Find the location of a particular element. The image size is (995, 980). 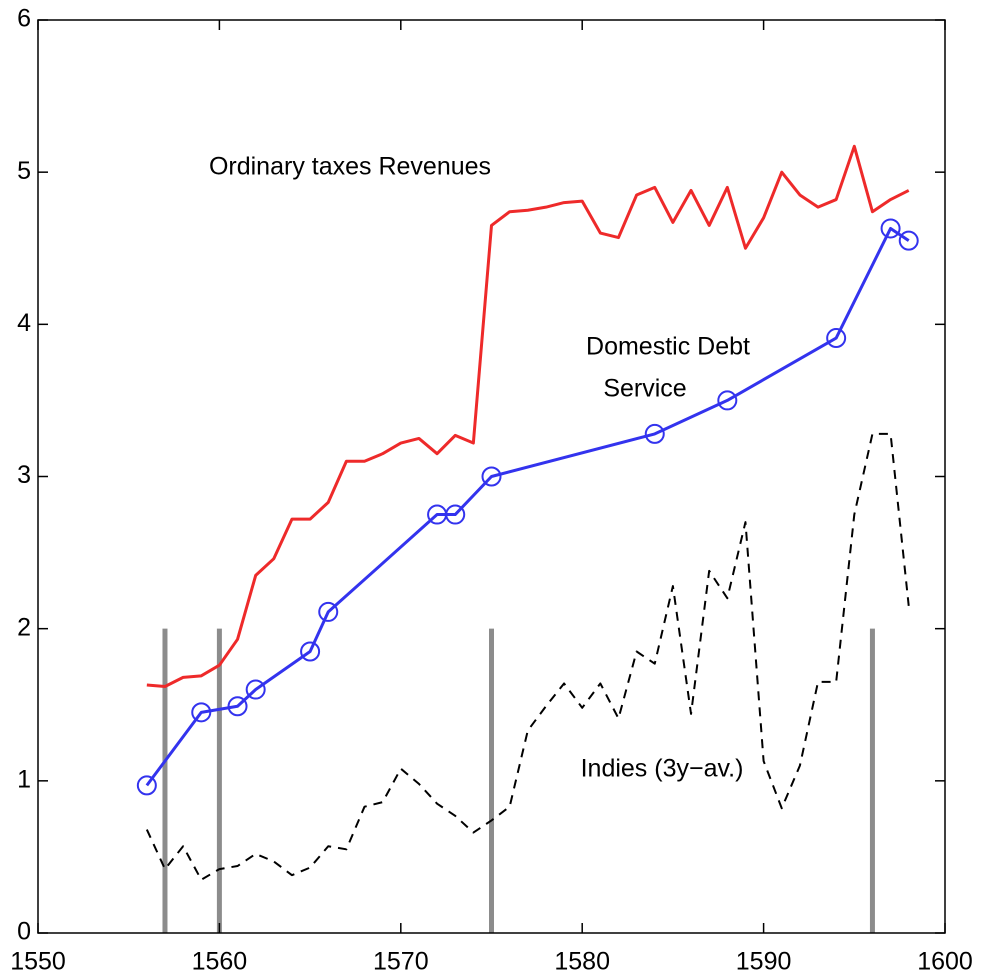

y-tick-label: 0 is located at coordinates (24, 932).